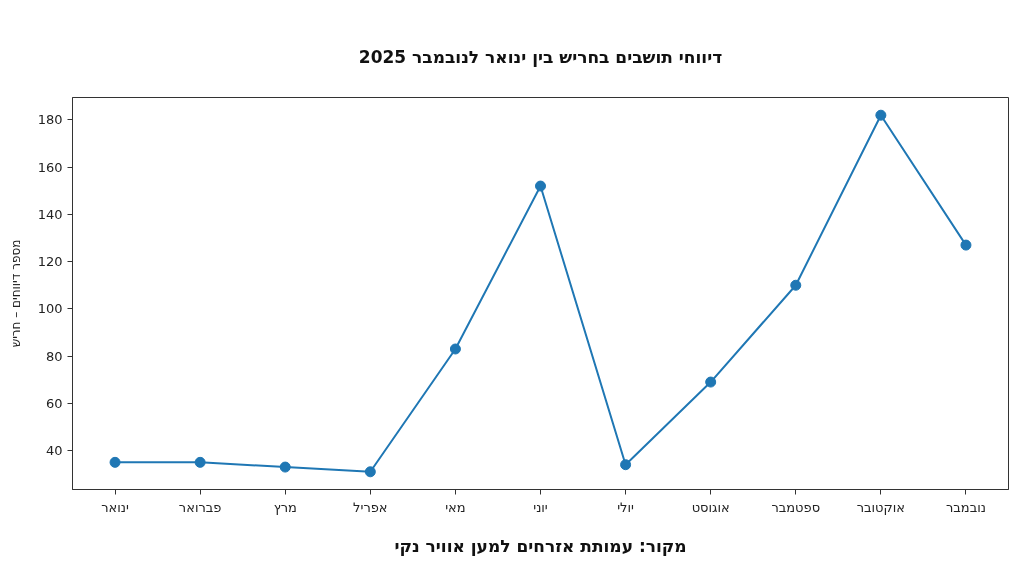 The image size is (1024, 585). I want to click on y-tick-label: 100, so click(50, 309).